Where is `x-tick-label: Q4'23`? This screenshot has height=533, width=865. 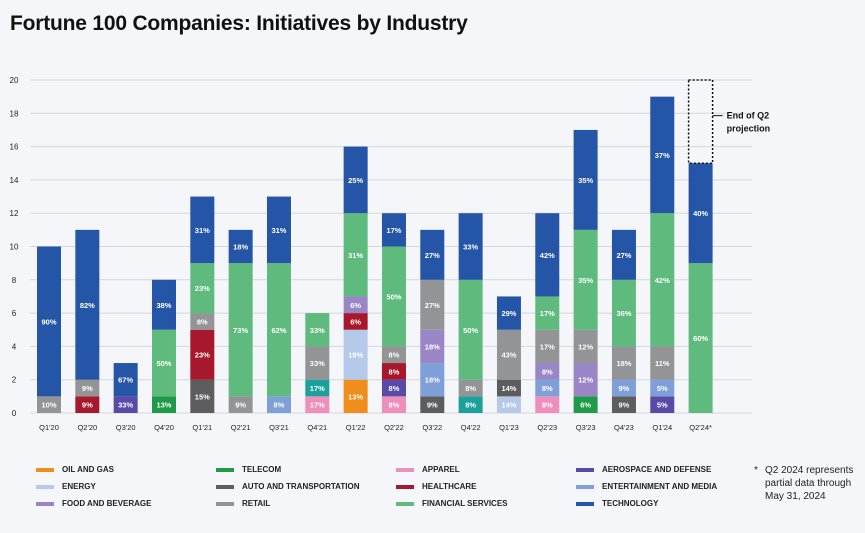
x-tick-label: Q4'23 is located at coordinates (624, 427).